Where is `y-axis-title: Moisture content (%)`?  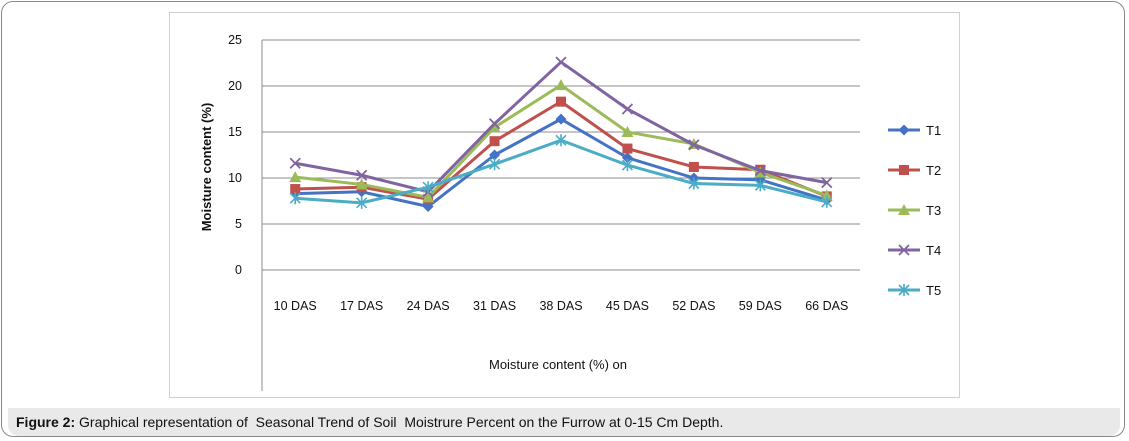 y-axis-title: Moisture content (%) is located at coordinates (206, 167).